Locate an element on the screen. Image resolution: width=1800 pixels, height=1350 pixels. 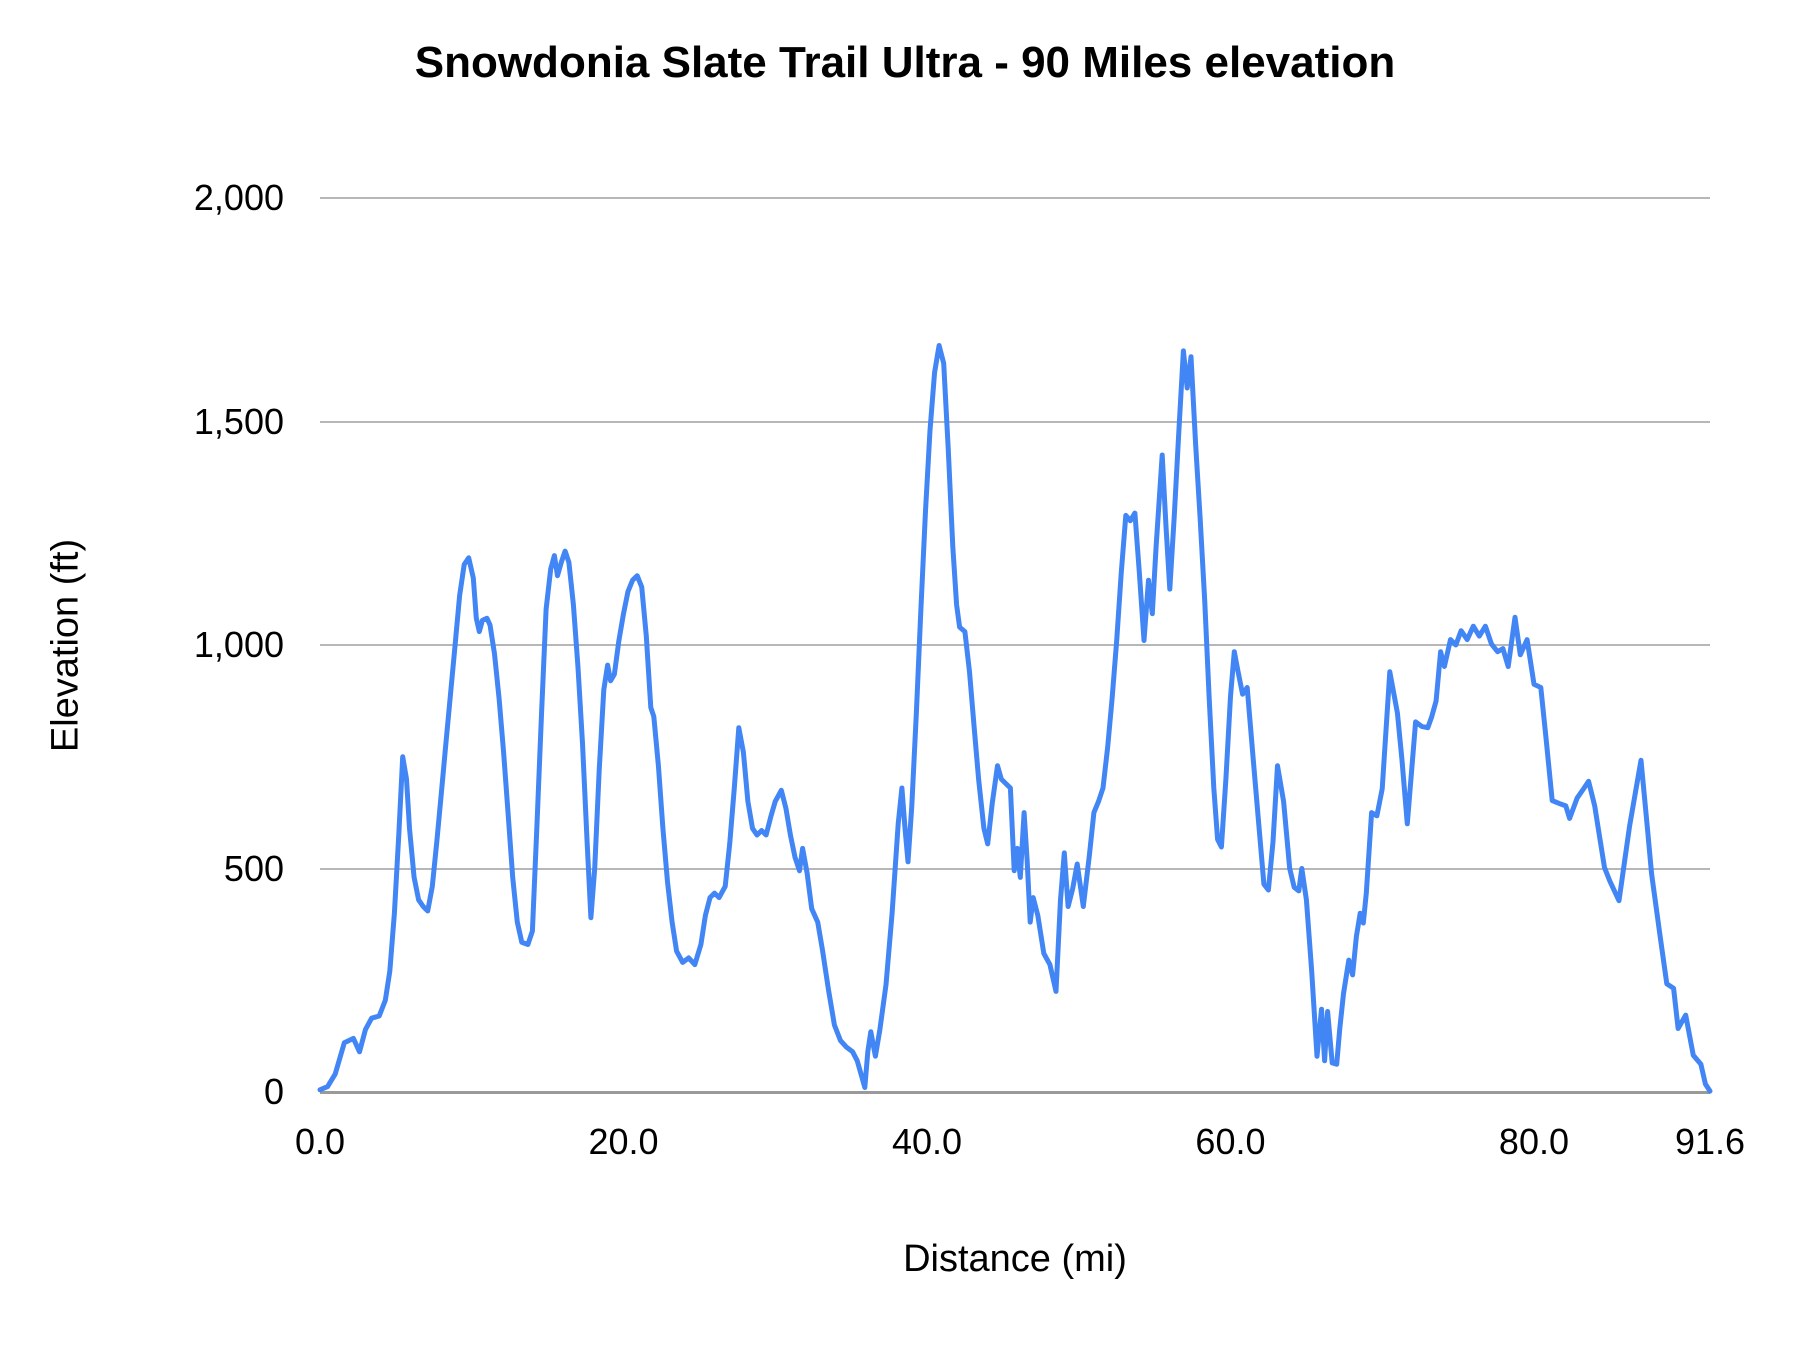
y-tick-label-1500: 1,500 is located at coordinates (238, 421).